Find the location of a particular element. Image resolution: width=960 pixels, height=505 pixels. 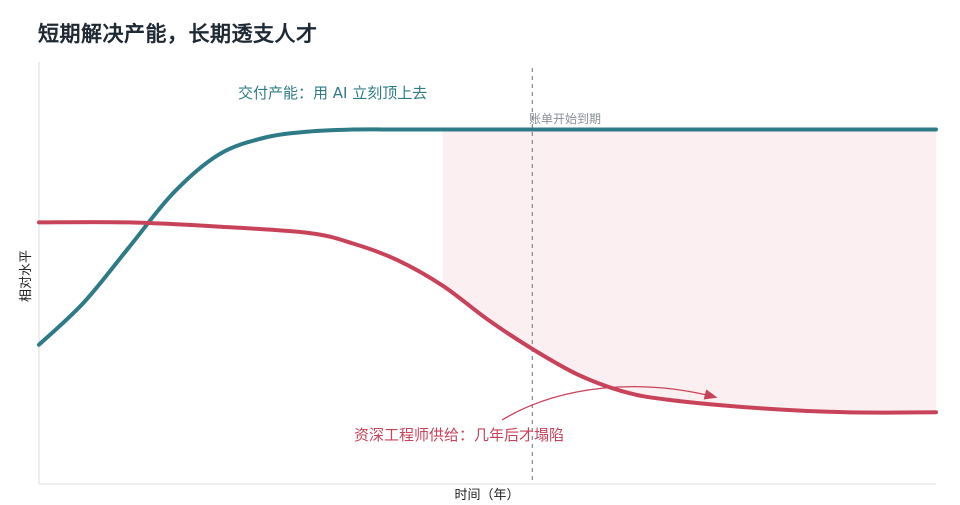

annotation-supply: 资深工程师供给：几年后才塌陷 is located at coordinates (459, 435).